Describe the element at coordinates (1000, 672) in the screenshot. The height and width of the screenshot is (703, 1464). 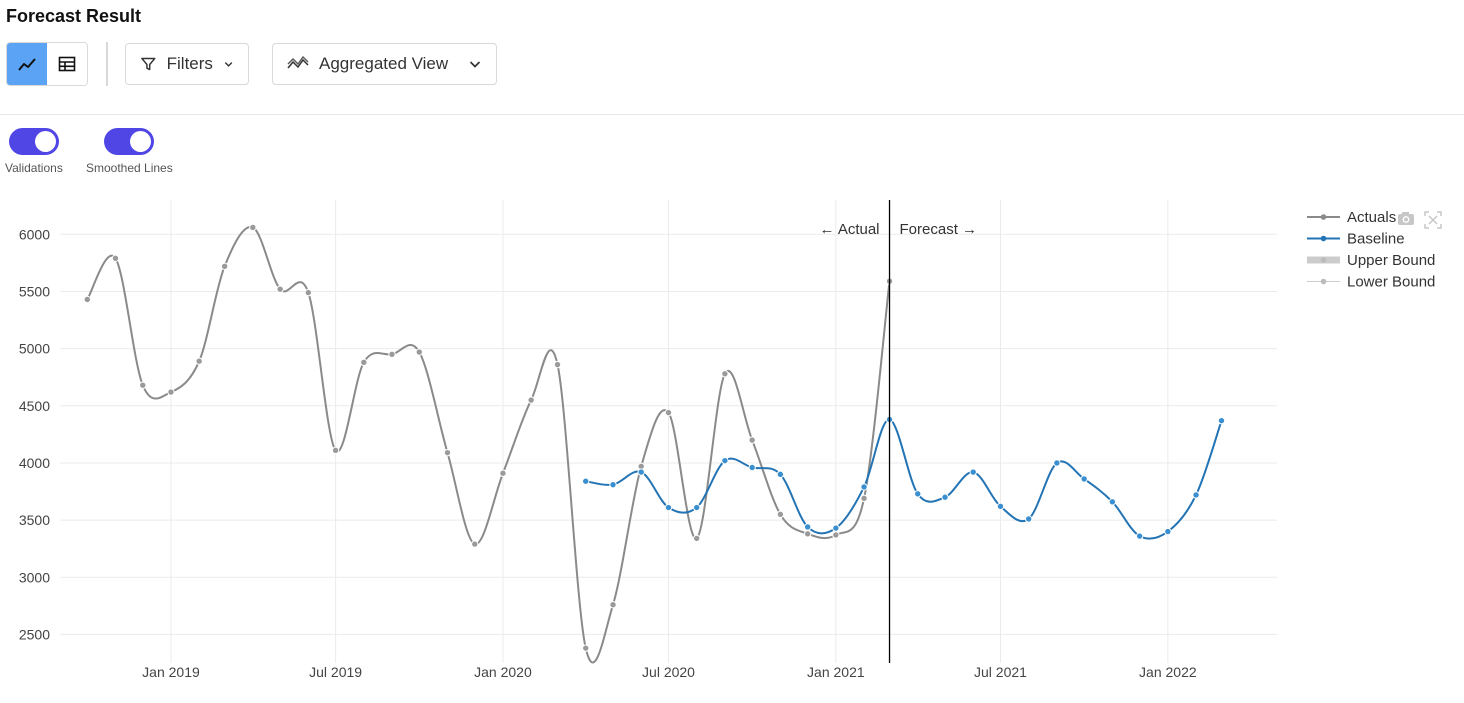
I see `x-tick-label: Jul 2021` at that location.